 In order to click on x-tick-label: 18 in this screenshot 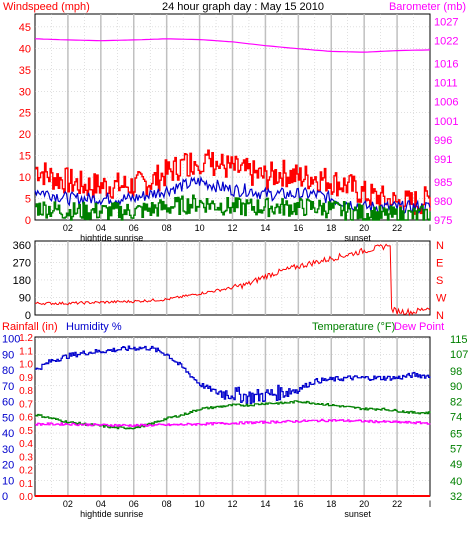, I will do `click(331, 504)`.